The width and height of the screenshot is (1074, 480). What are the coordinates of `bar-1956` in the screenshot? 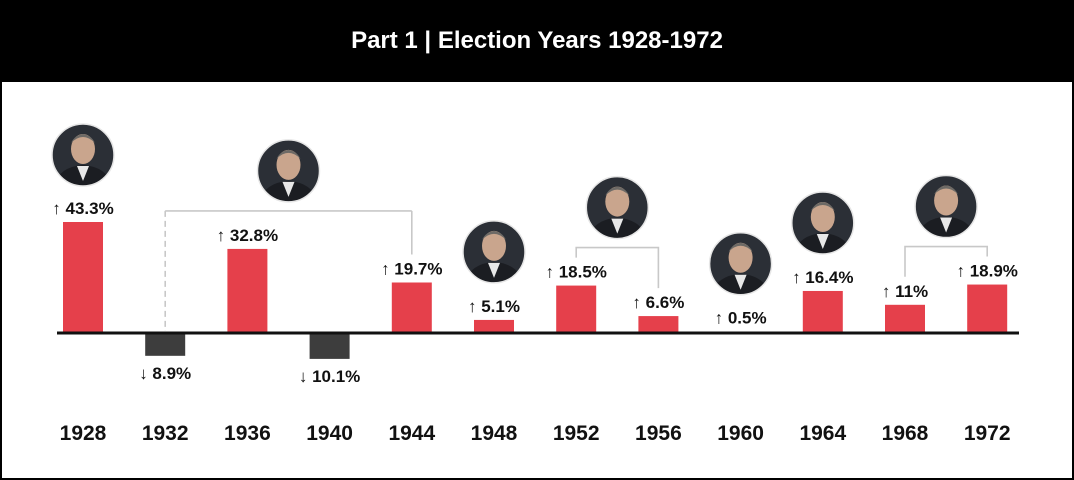 It's located at (658, 324).